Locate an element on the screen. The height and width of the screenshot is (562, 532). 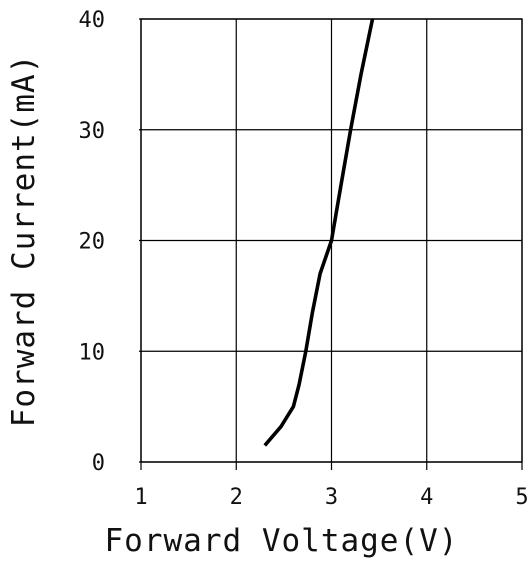
x-tick-label: 4 is located at coordinates (426, 497).